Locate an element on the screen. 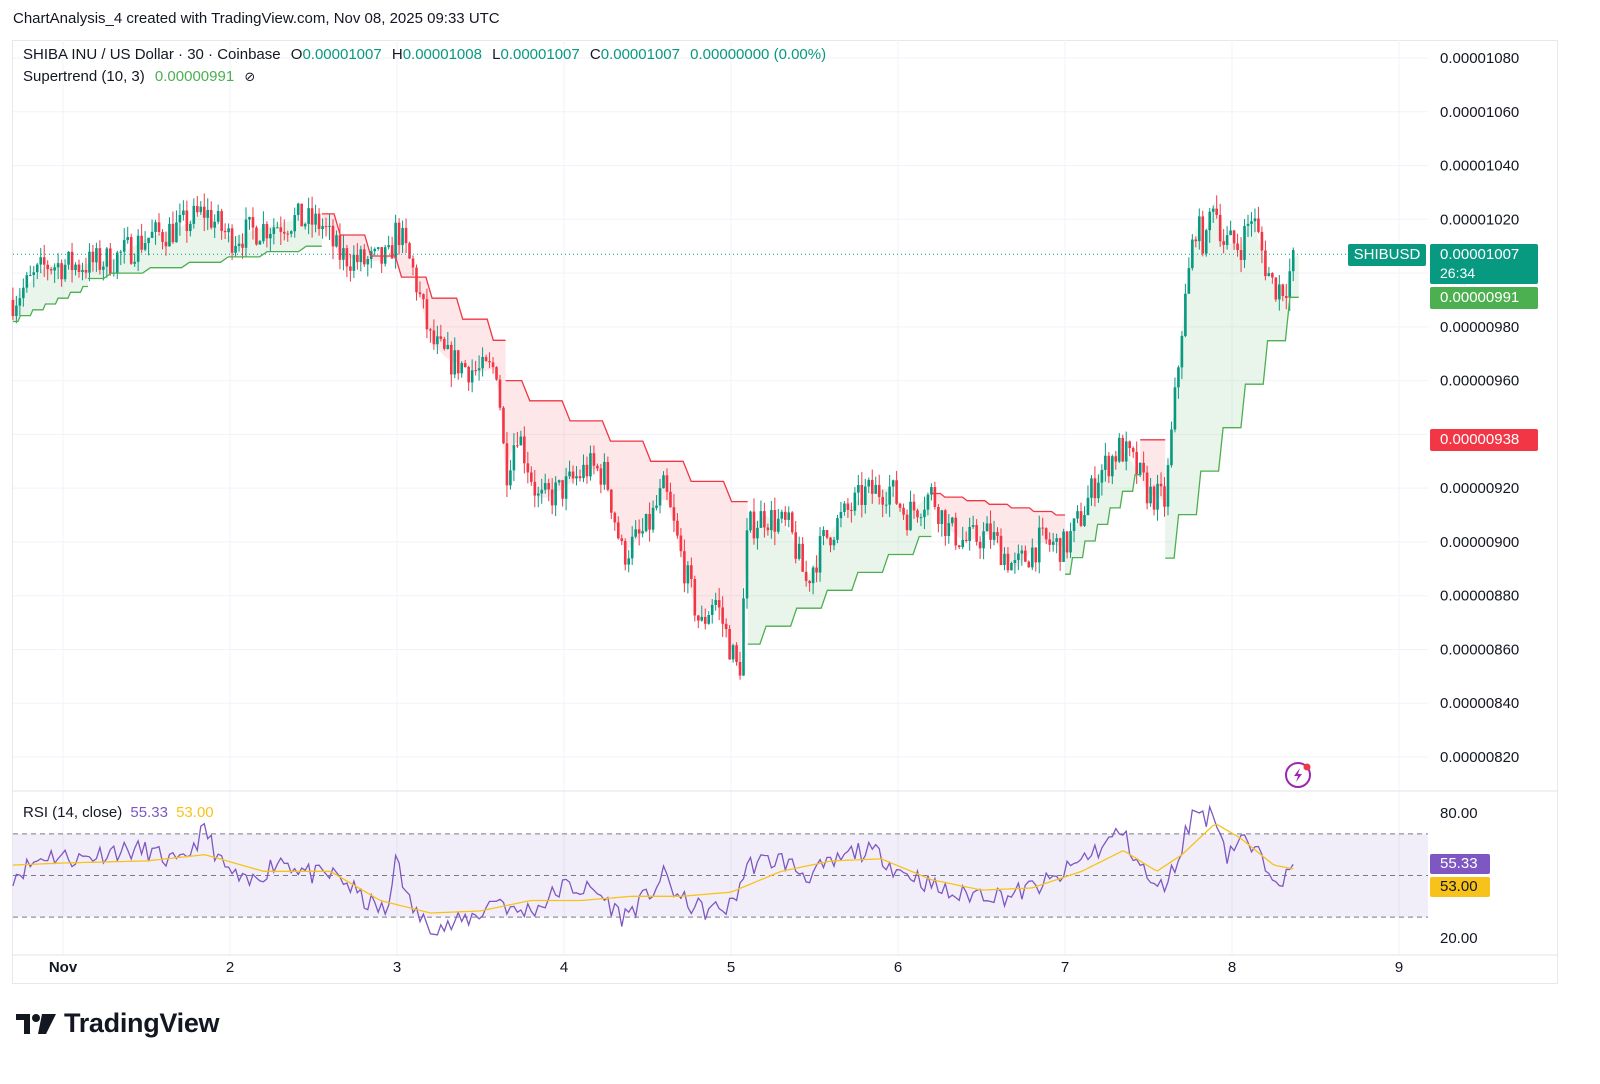 This screenshot has height=1084, width=1600. rsi-tag: 55.33 is located at coordinates (1460, 864).